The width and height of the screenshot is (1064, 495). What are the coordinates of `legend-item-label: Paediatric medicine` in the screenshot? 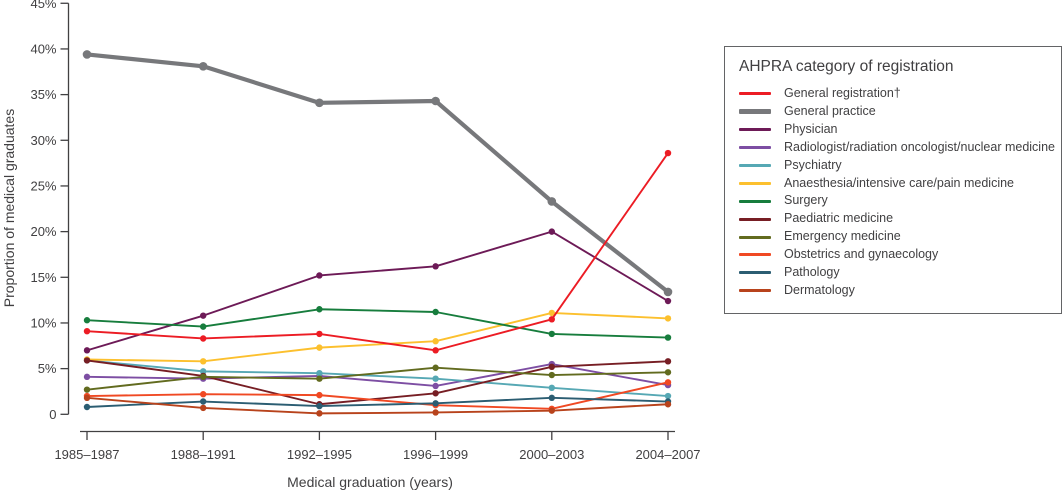 It's located at (839, 218).